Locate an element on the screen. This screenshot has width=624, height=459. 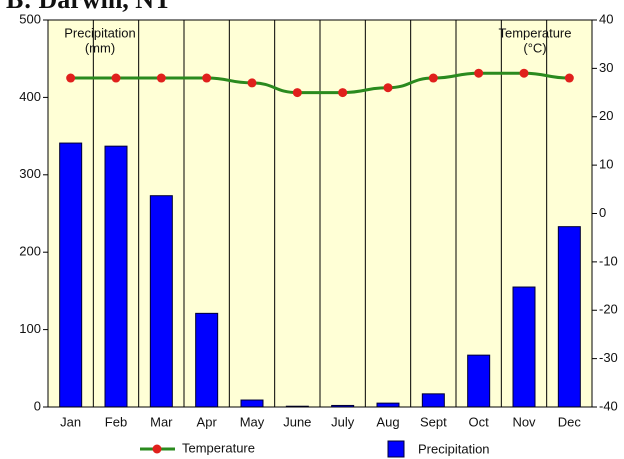
x-tick-label: Mar is located at coordinates (161, 421).